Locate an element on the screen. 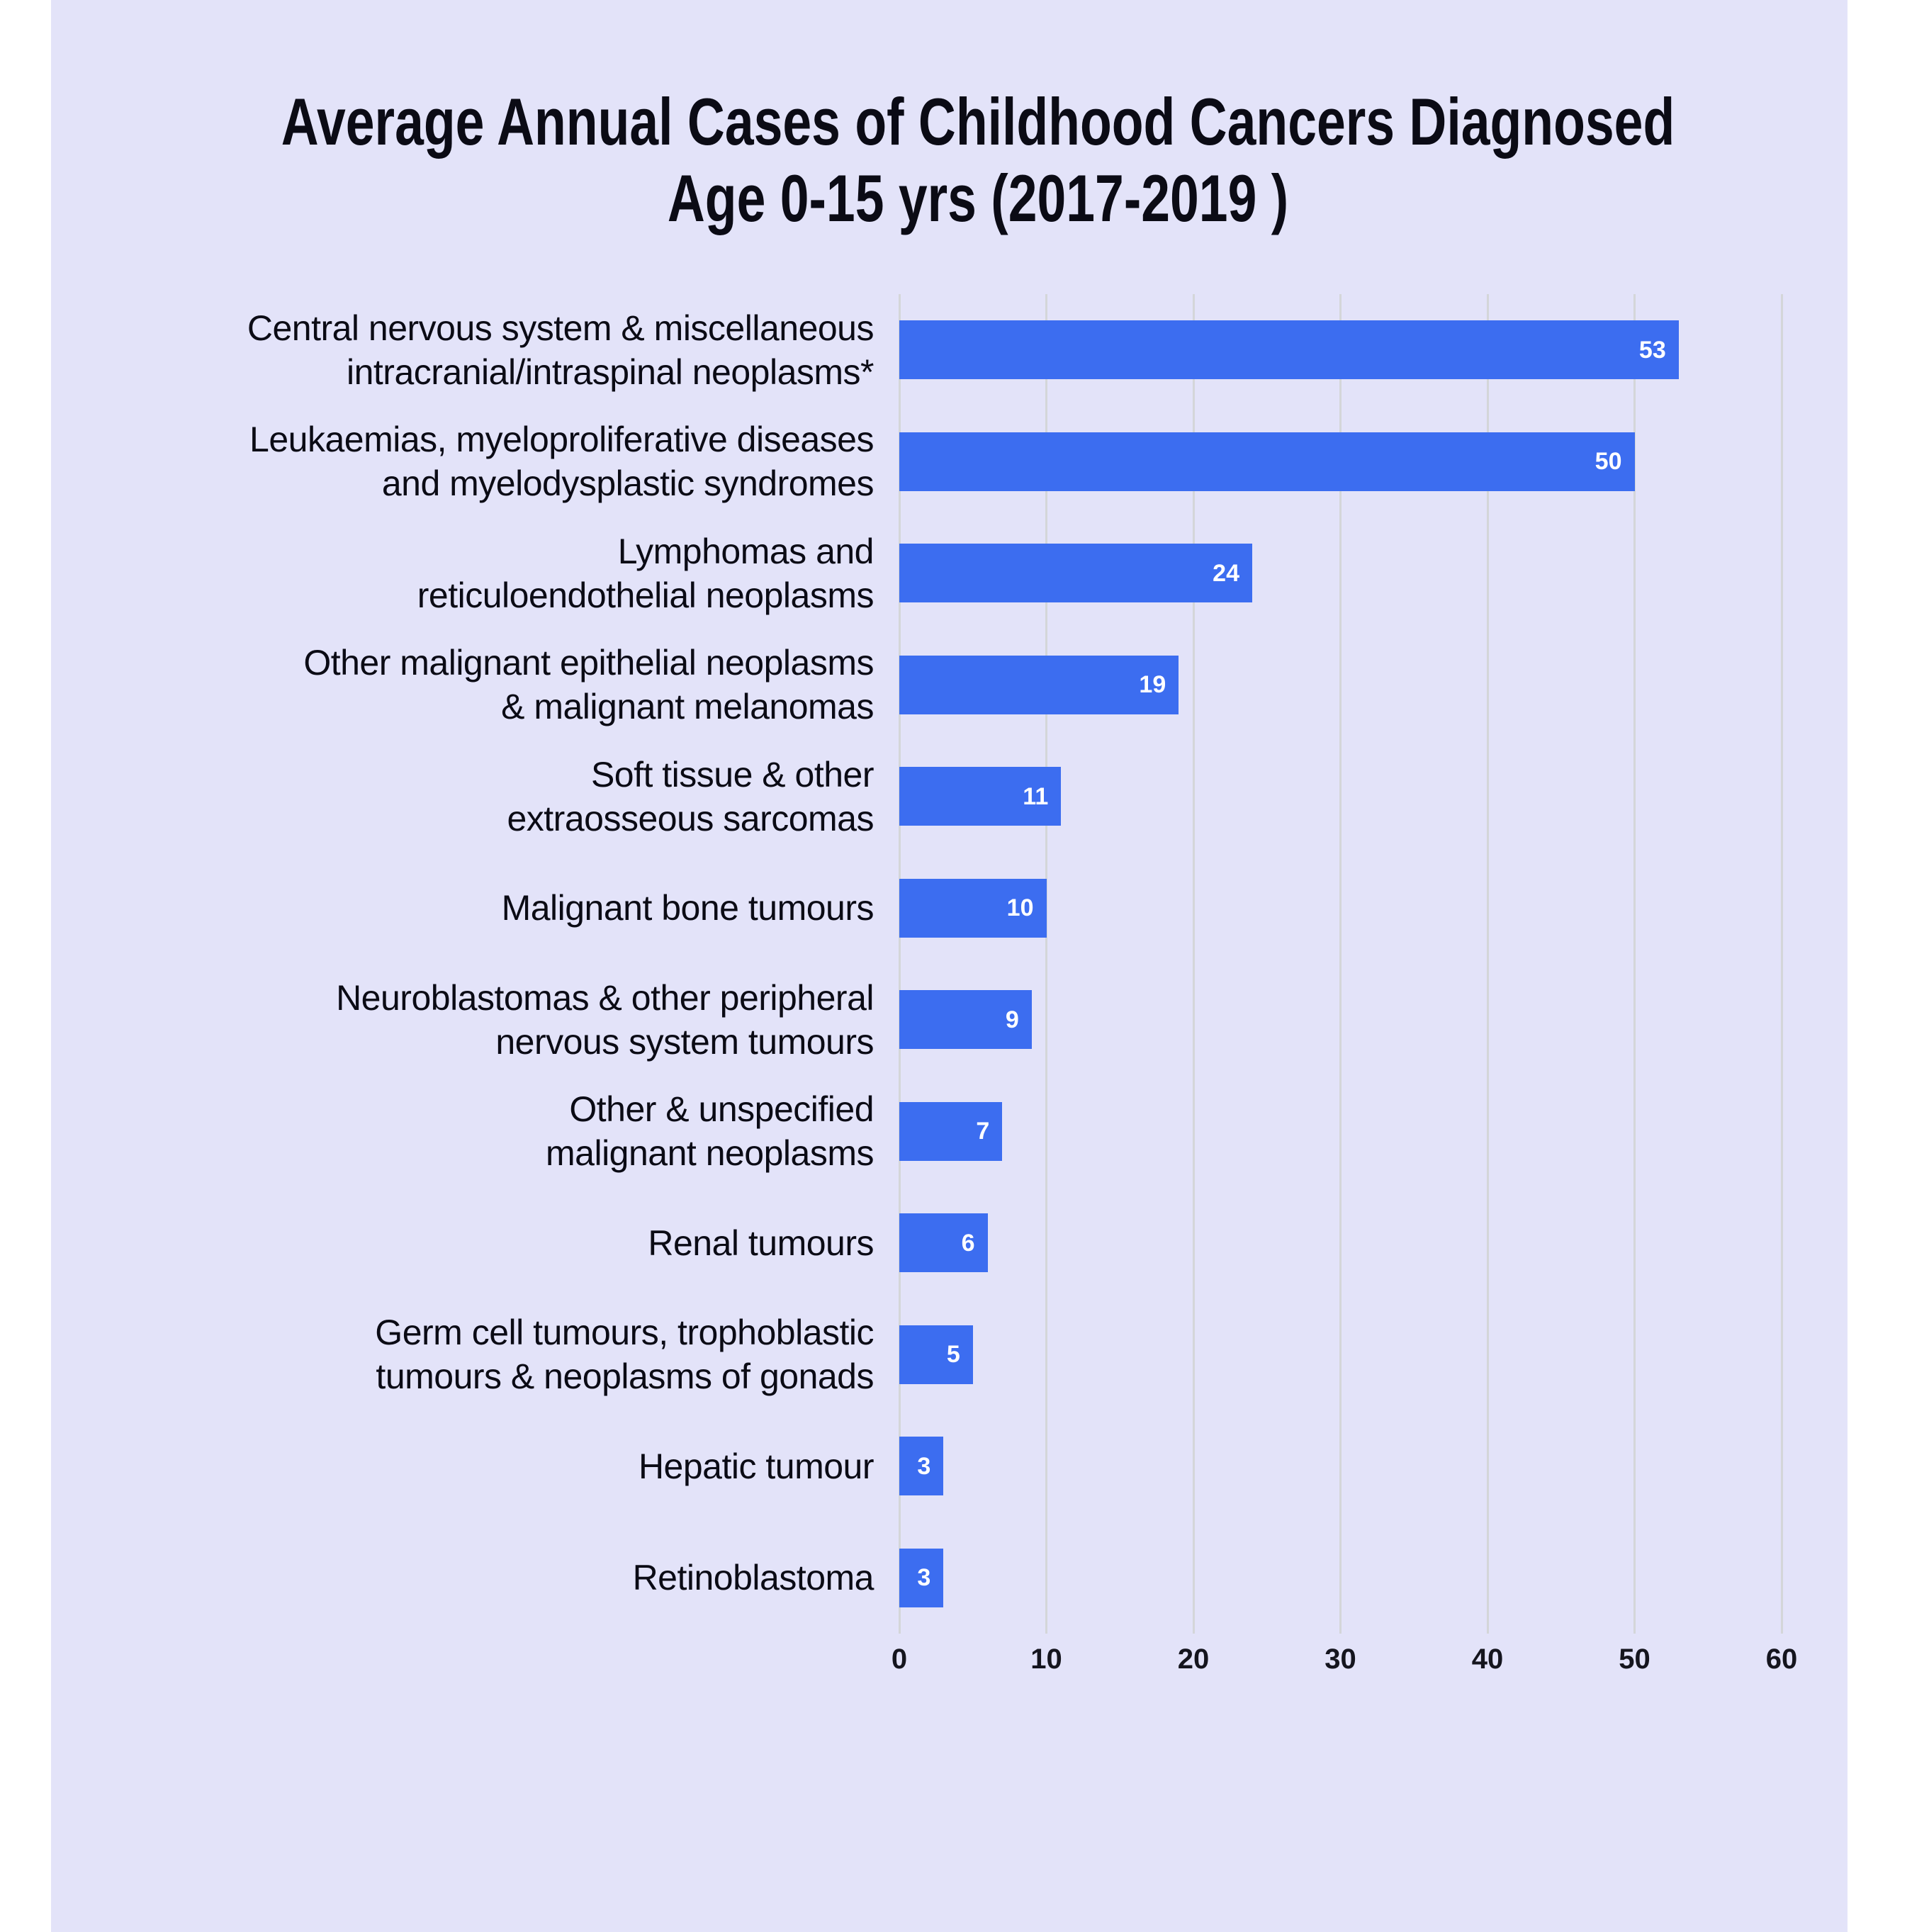  bar: 5 is located at coordinates (936, 1354).